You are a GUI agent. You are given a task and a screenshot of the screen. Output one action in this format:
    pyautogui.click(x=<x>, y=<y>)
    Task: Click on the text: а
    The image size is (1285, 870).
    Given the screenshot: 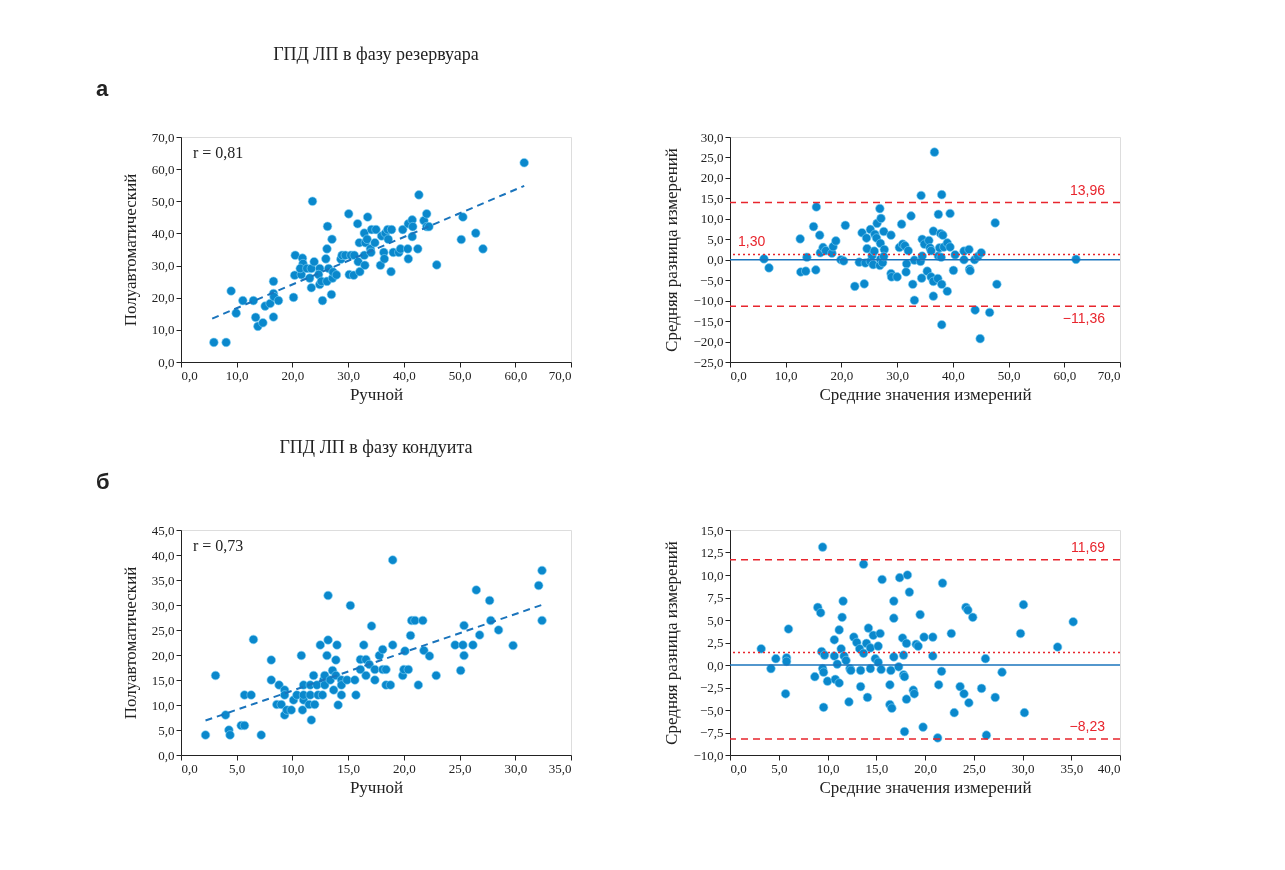 What is the action you would take?
    pyautogui.click(x=102, y=88)
    